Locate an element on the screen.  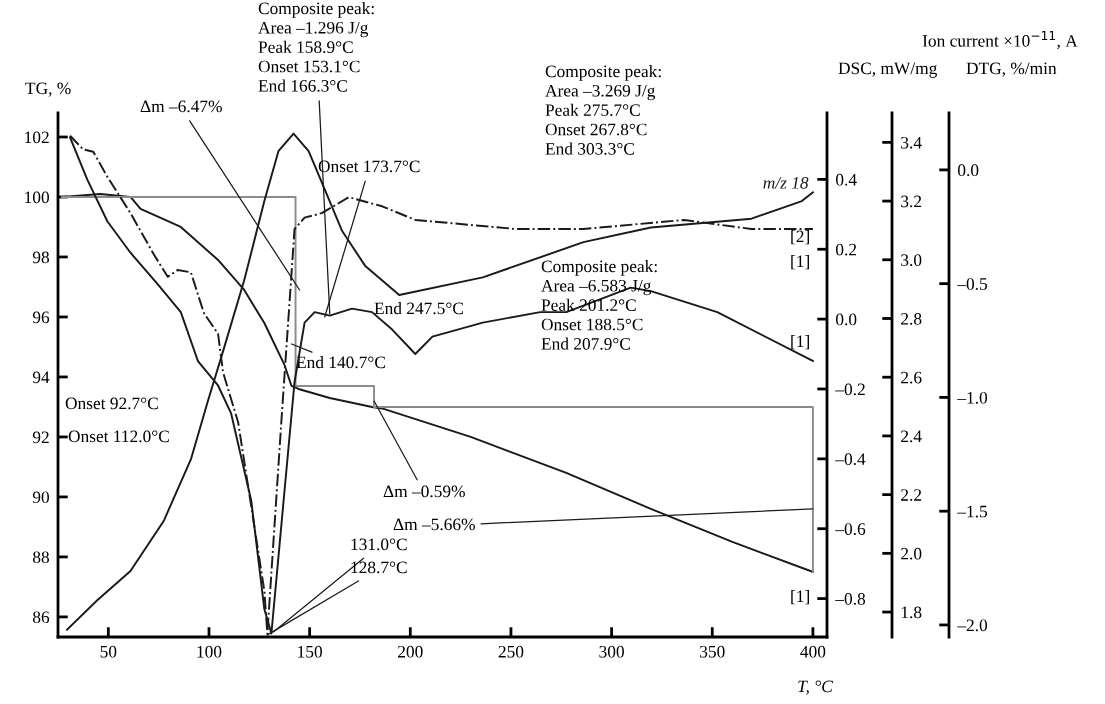
y3-tick-label: 3.2 is located at coordinates (911, 201).